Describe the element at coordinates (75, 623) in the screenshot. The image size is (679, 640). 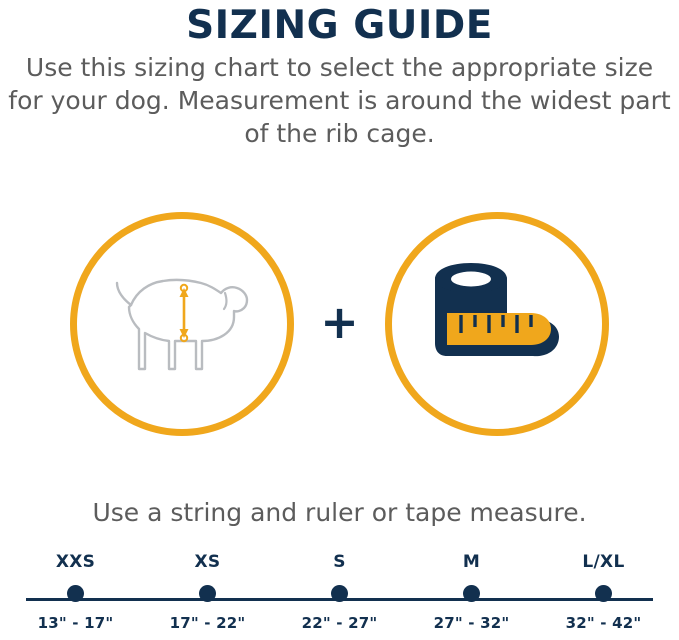
I see `size-range: 13" - 17"` at that location.